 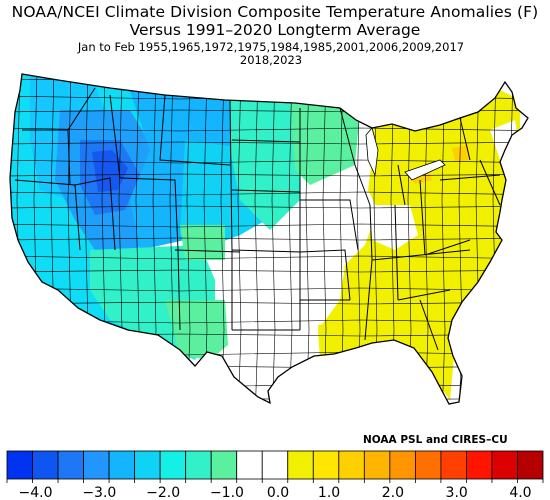 I want to click on region-warm-spot-ny, so click(x=461, y=153).